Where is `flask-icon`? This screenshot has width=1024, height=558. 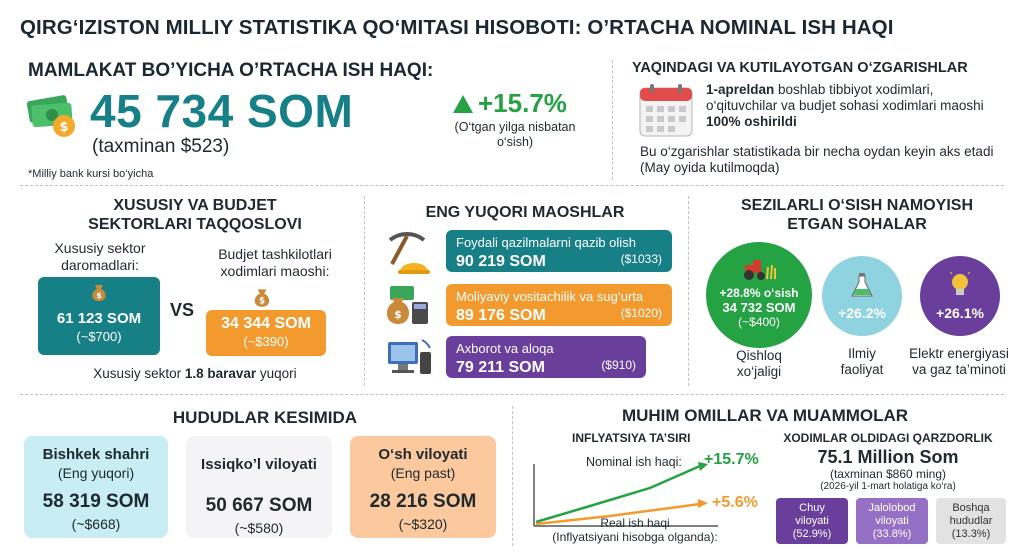
flask-icon is located at coordinates (862, 287).